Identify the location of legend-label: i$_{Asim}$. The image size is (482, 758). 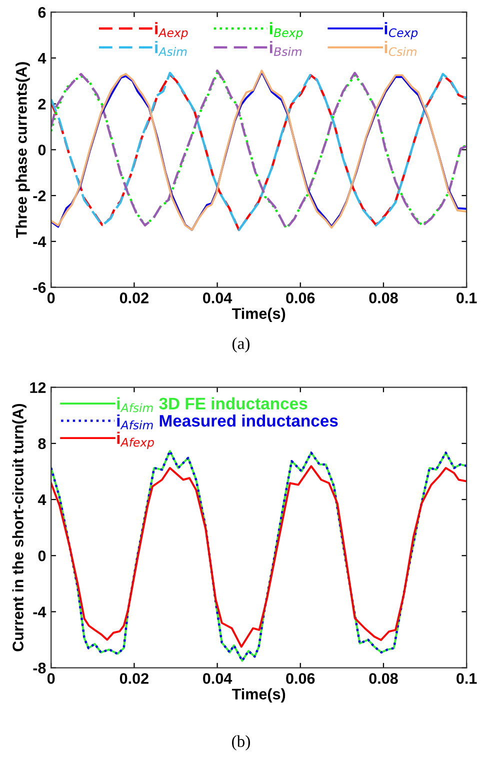
(171, 48).